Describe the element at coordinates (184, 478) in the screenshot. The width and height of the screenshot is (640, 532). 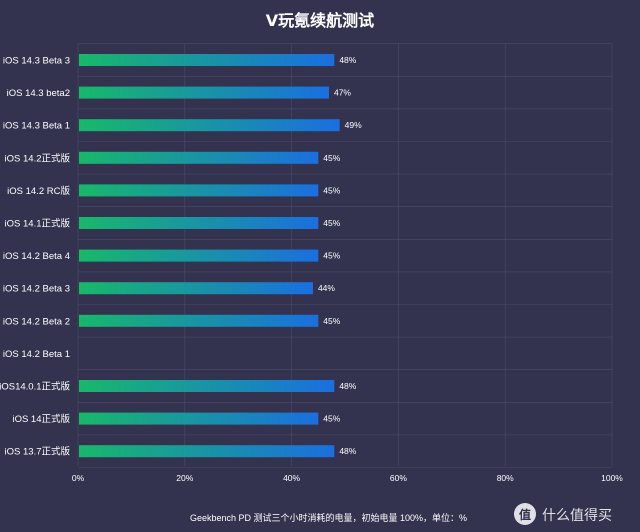
I see `x-tick-label: 20%` at that location.